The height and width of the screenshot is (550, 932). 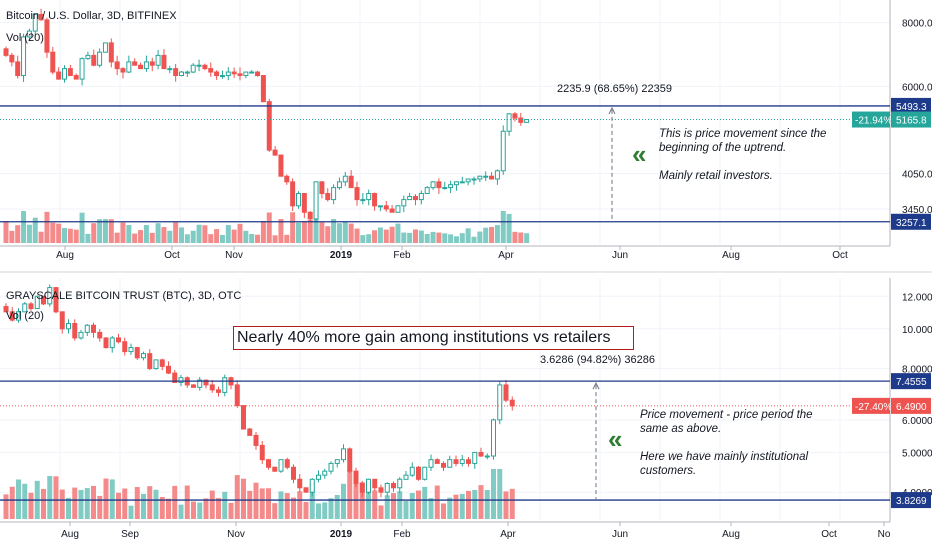 I want to click on x-tick-label: Jun, so click(x=620, y=255).